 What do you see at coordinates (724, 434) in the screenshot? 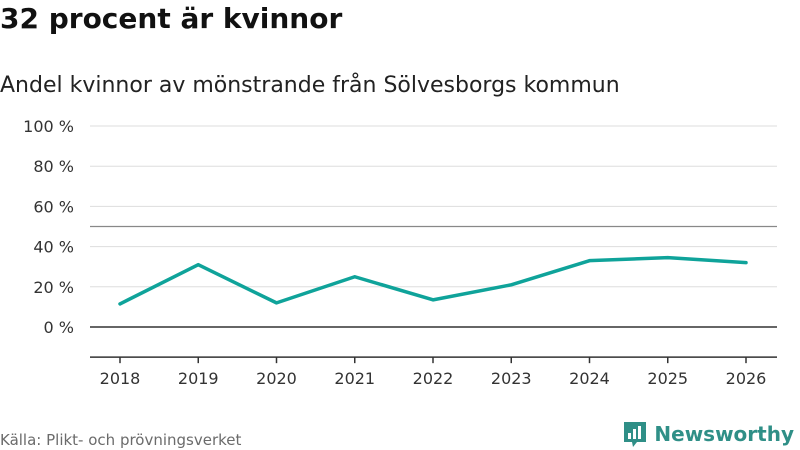
I see `brand-name: Newsworthy` at bounding box center [724, 434].